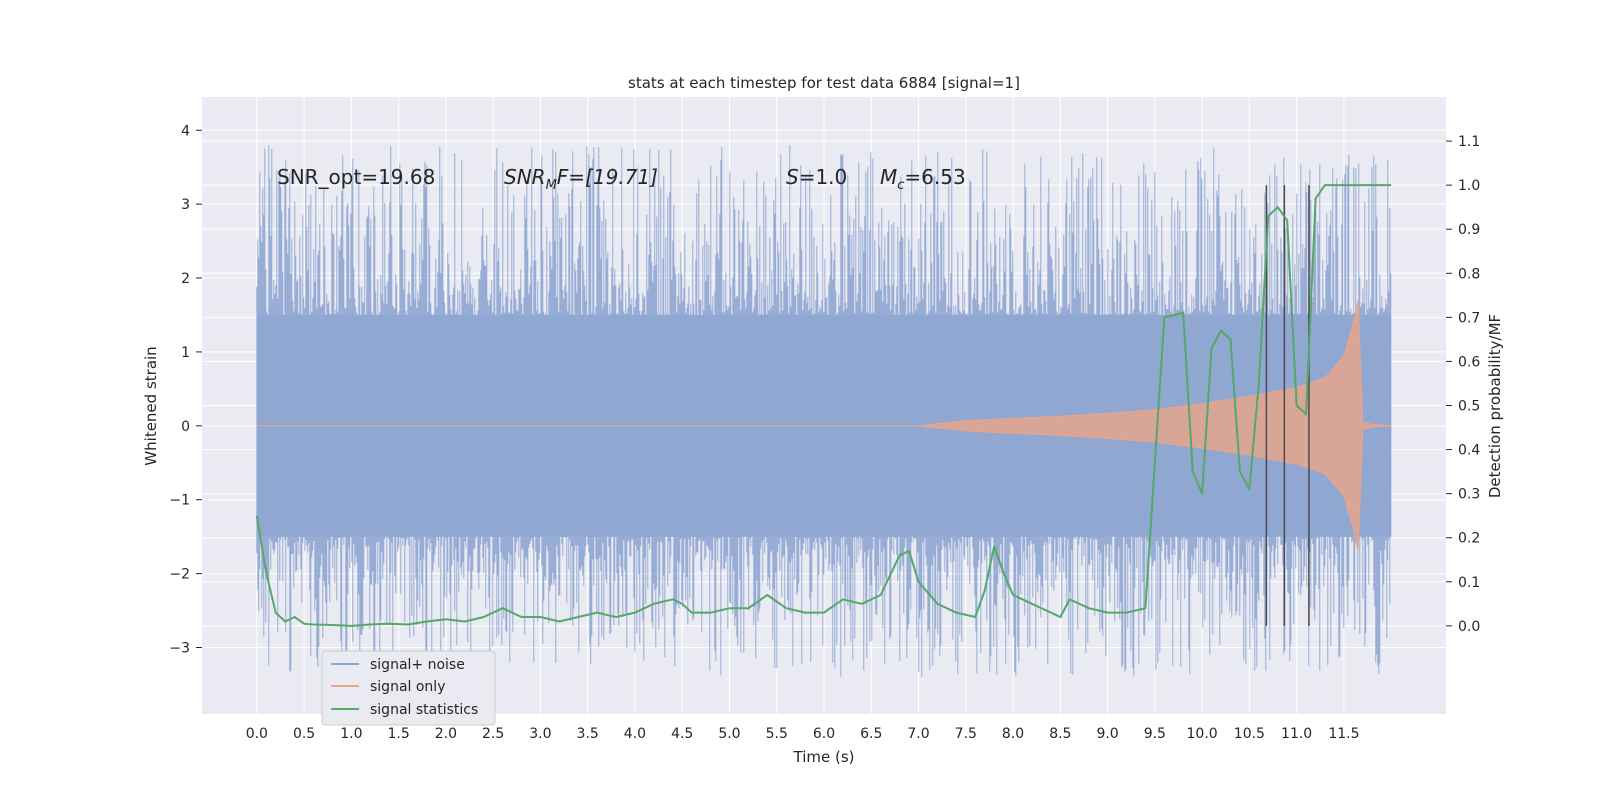  Describe the element at coordinates (1013, 734) in the screenshot. I see `x-tick-label: 8.0` at that location.